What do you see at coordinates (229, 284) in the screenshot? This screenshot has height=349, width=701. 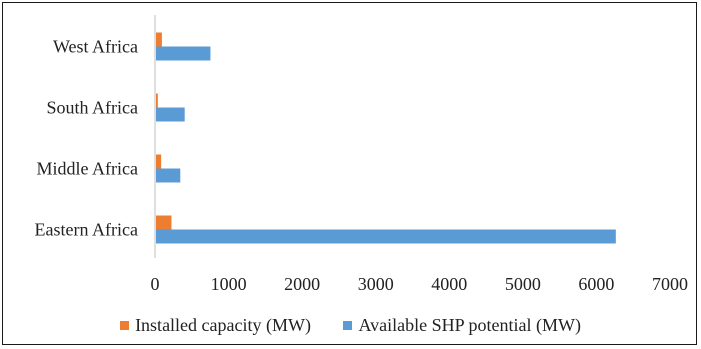 I see `x-tick-label: 1000` at bounding box center [229, 284].